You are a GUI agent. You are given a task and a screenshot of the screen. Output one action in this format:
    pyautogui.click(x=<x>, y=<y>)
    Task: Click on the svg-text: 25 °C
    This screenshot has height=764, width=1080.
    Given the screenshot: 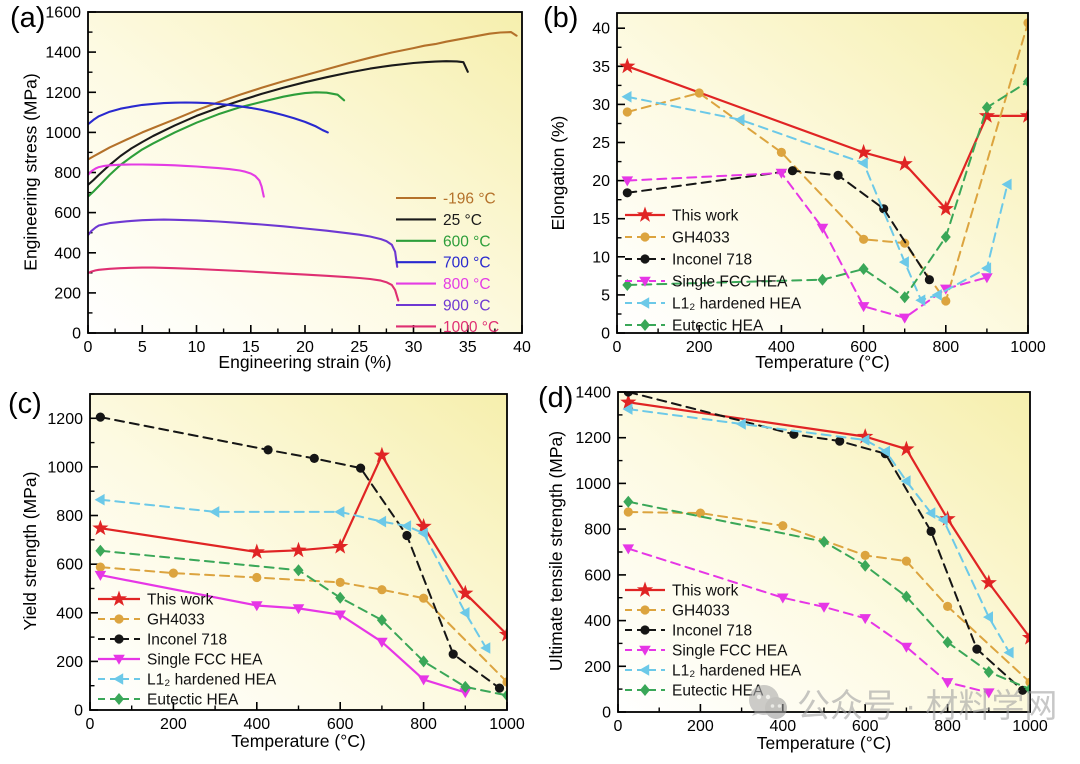 What is the action you would take?
    pyautogui.click(x=462, y=220)
    